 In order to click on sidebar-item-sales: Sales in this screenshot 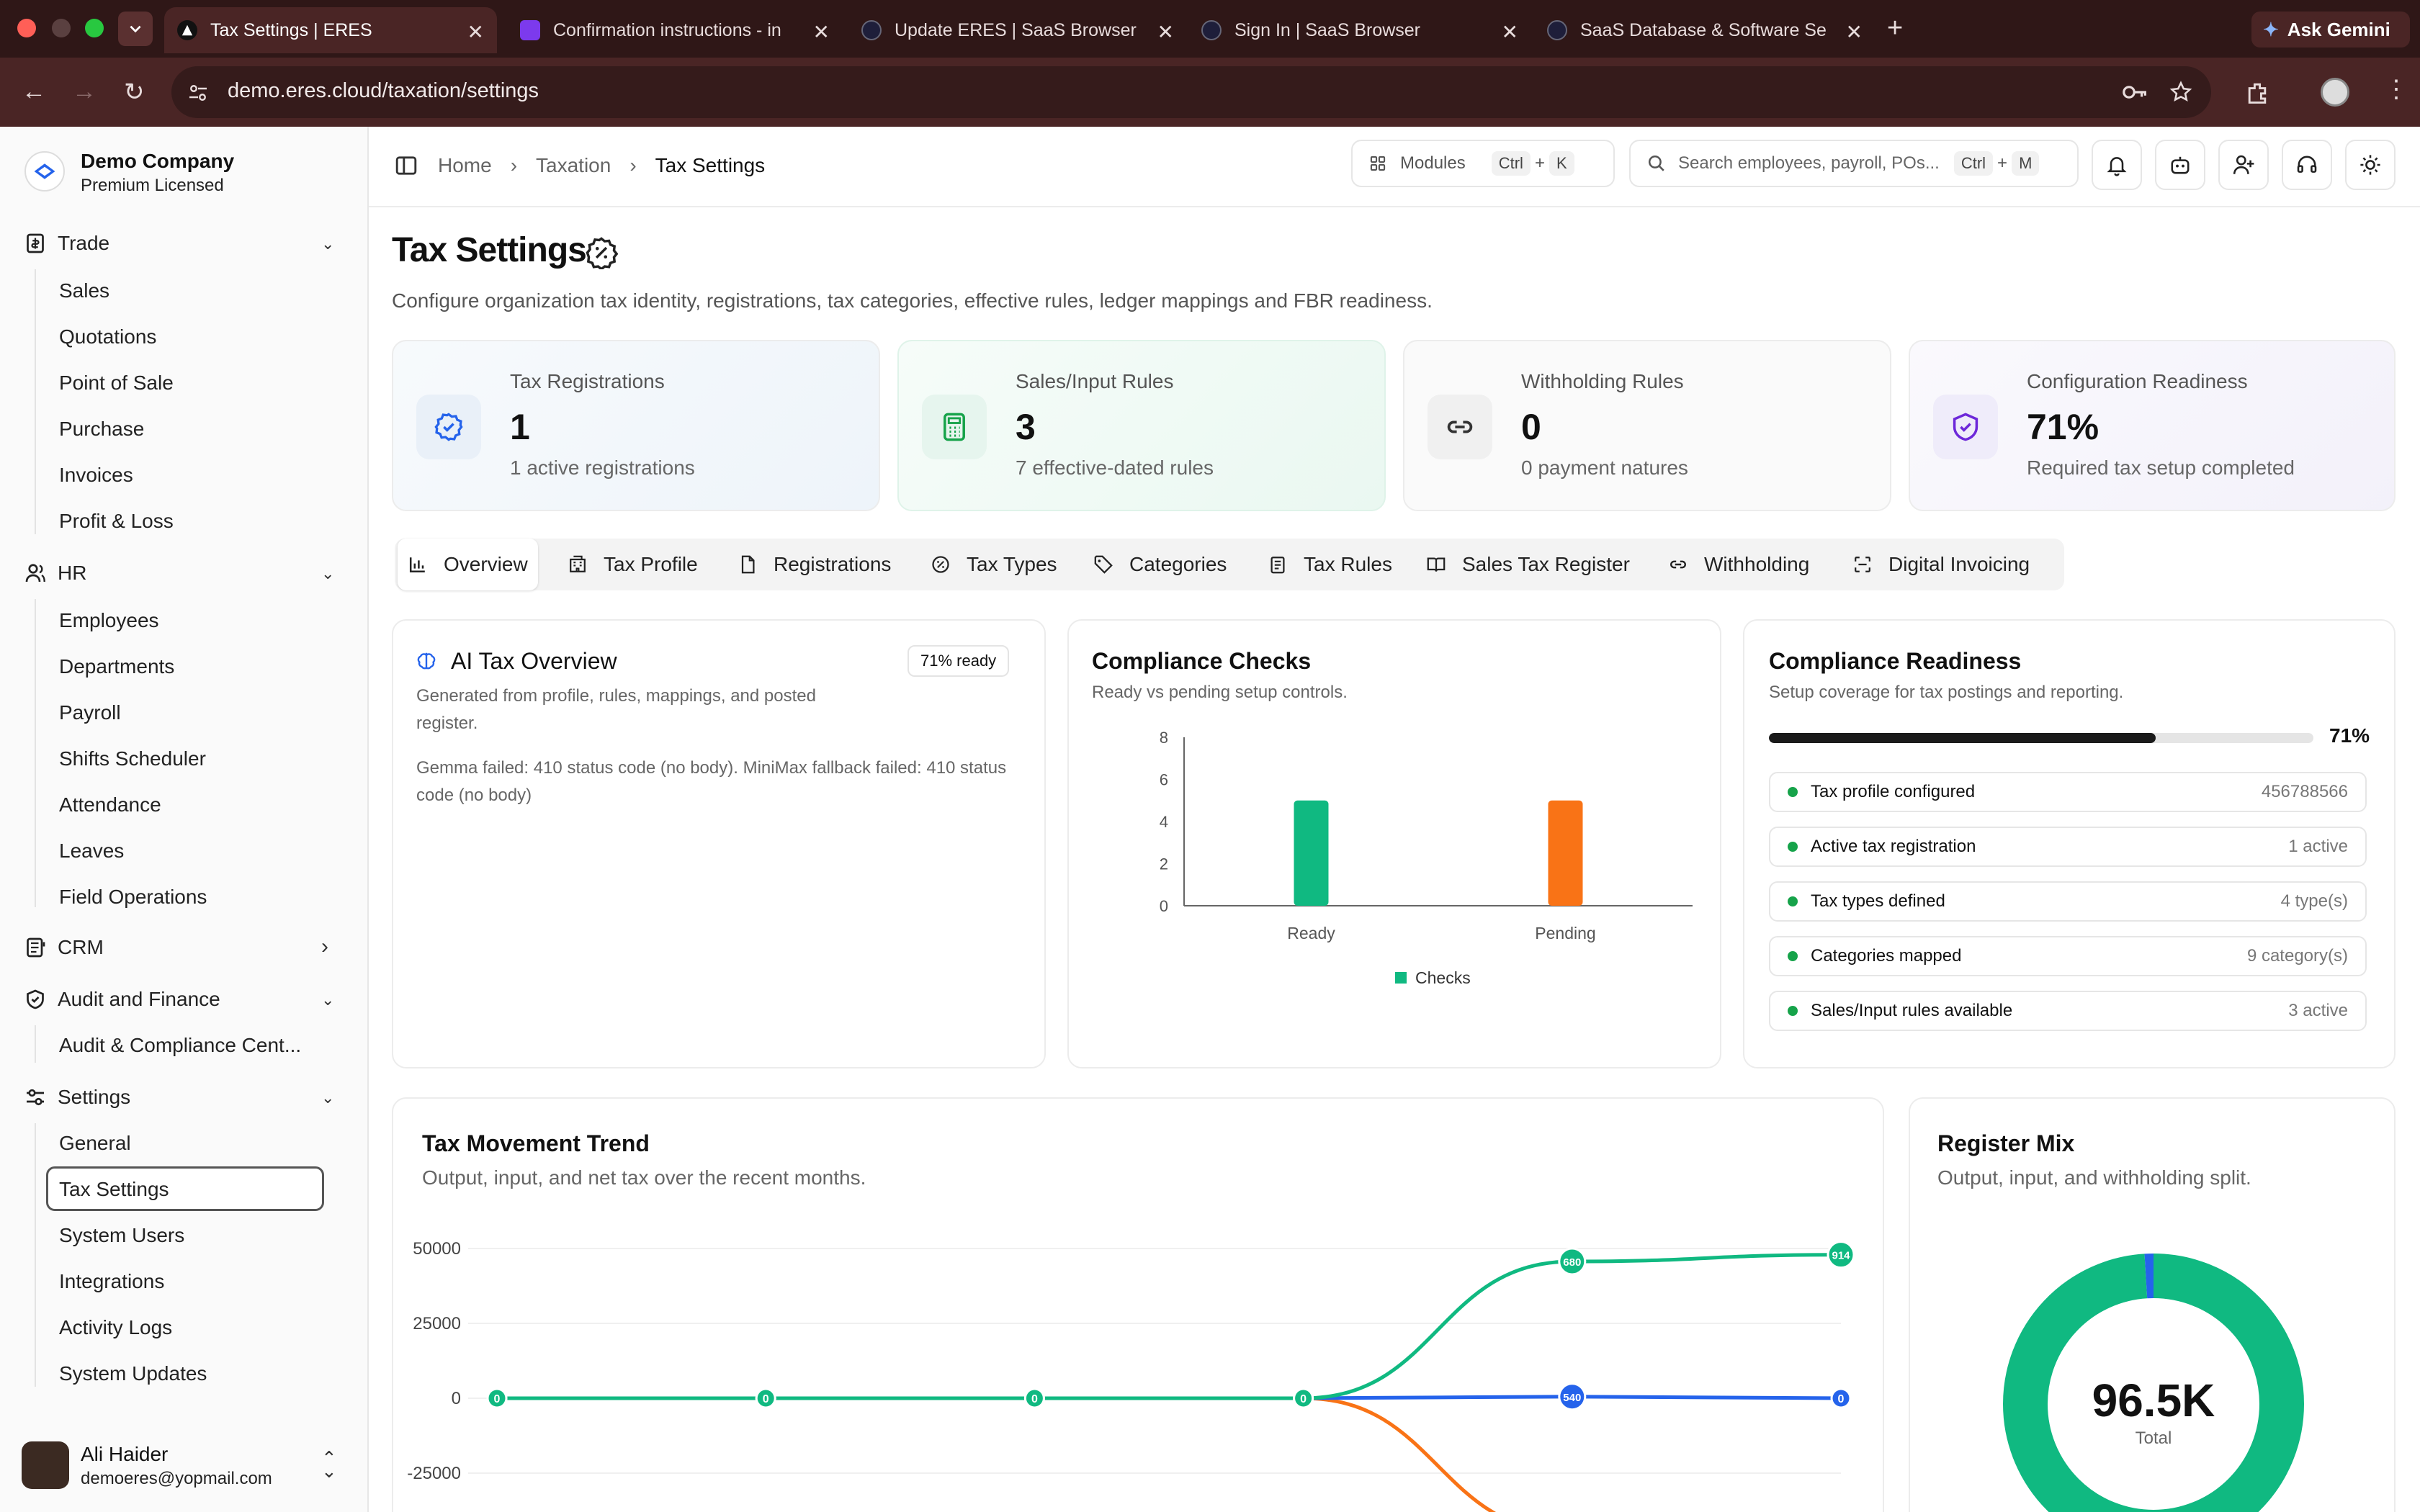, I will do `click(84, 290)`.